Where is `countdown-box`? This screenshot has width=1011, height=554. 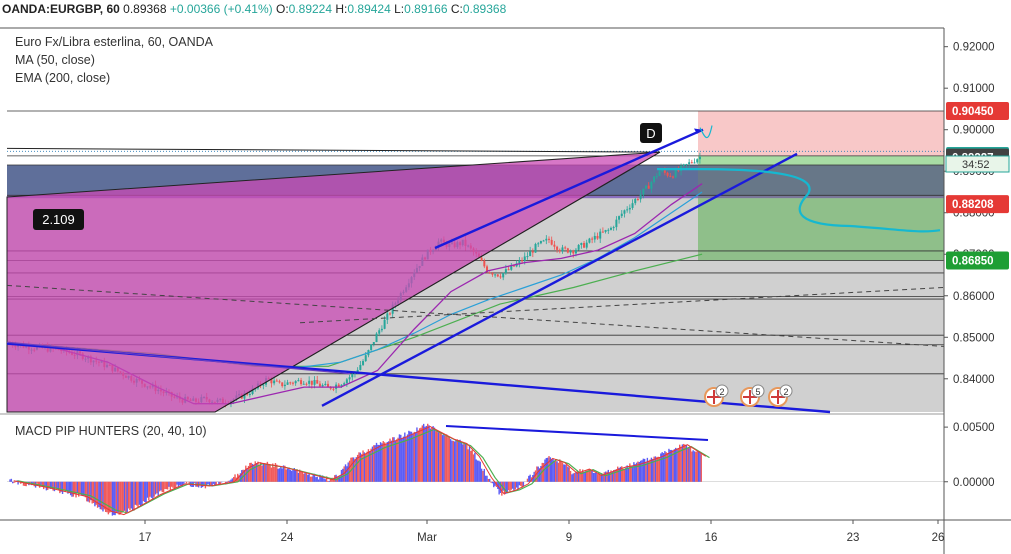
countdown-box is located at coordinates (977, 164).